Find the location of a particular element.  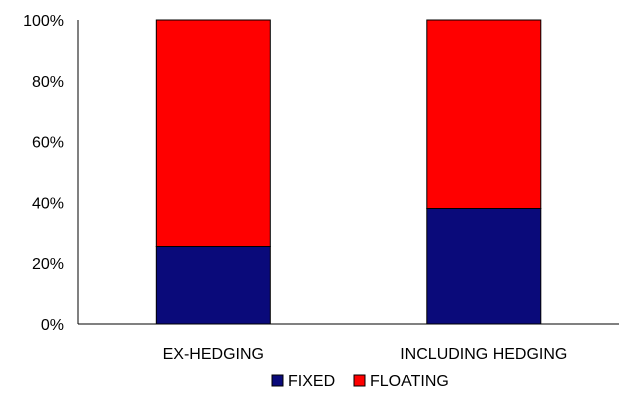

y-tick-label-3: 60% is located at coordinates (48, 143).